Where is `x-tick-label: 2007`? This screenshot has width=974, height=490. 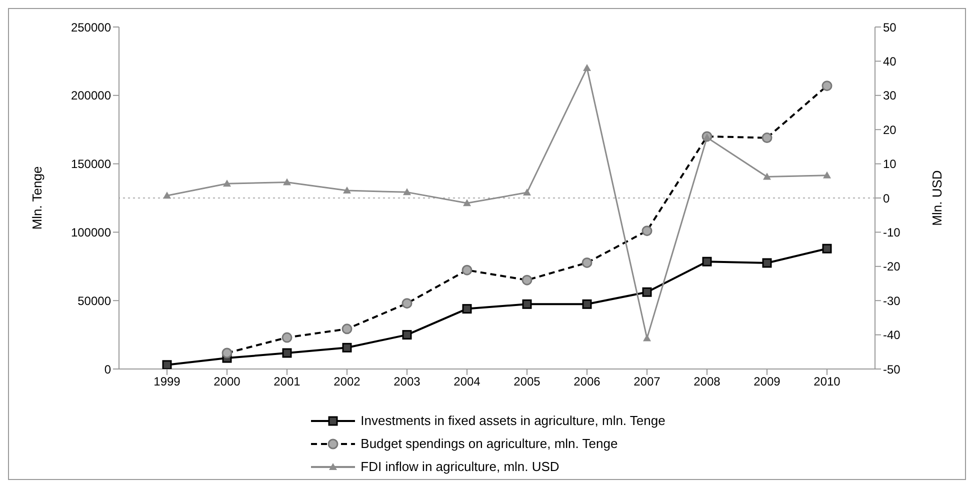
x-tick-label: 2007 is located at coordinates (647, 381).